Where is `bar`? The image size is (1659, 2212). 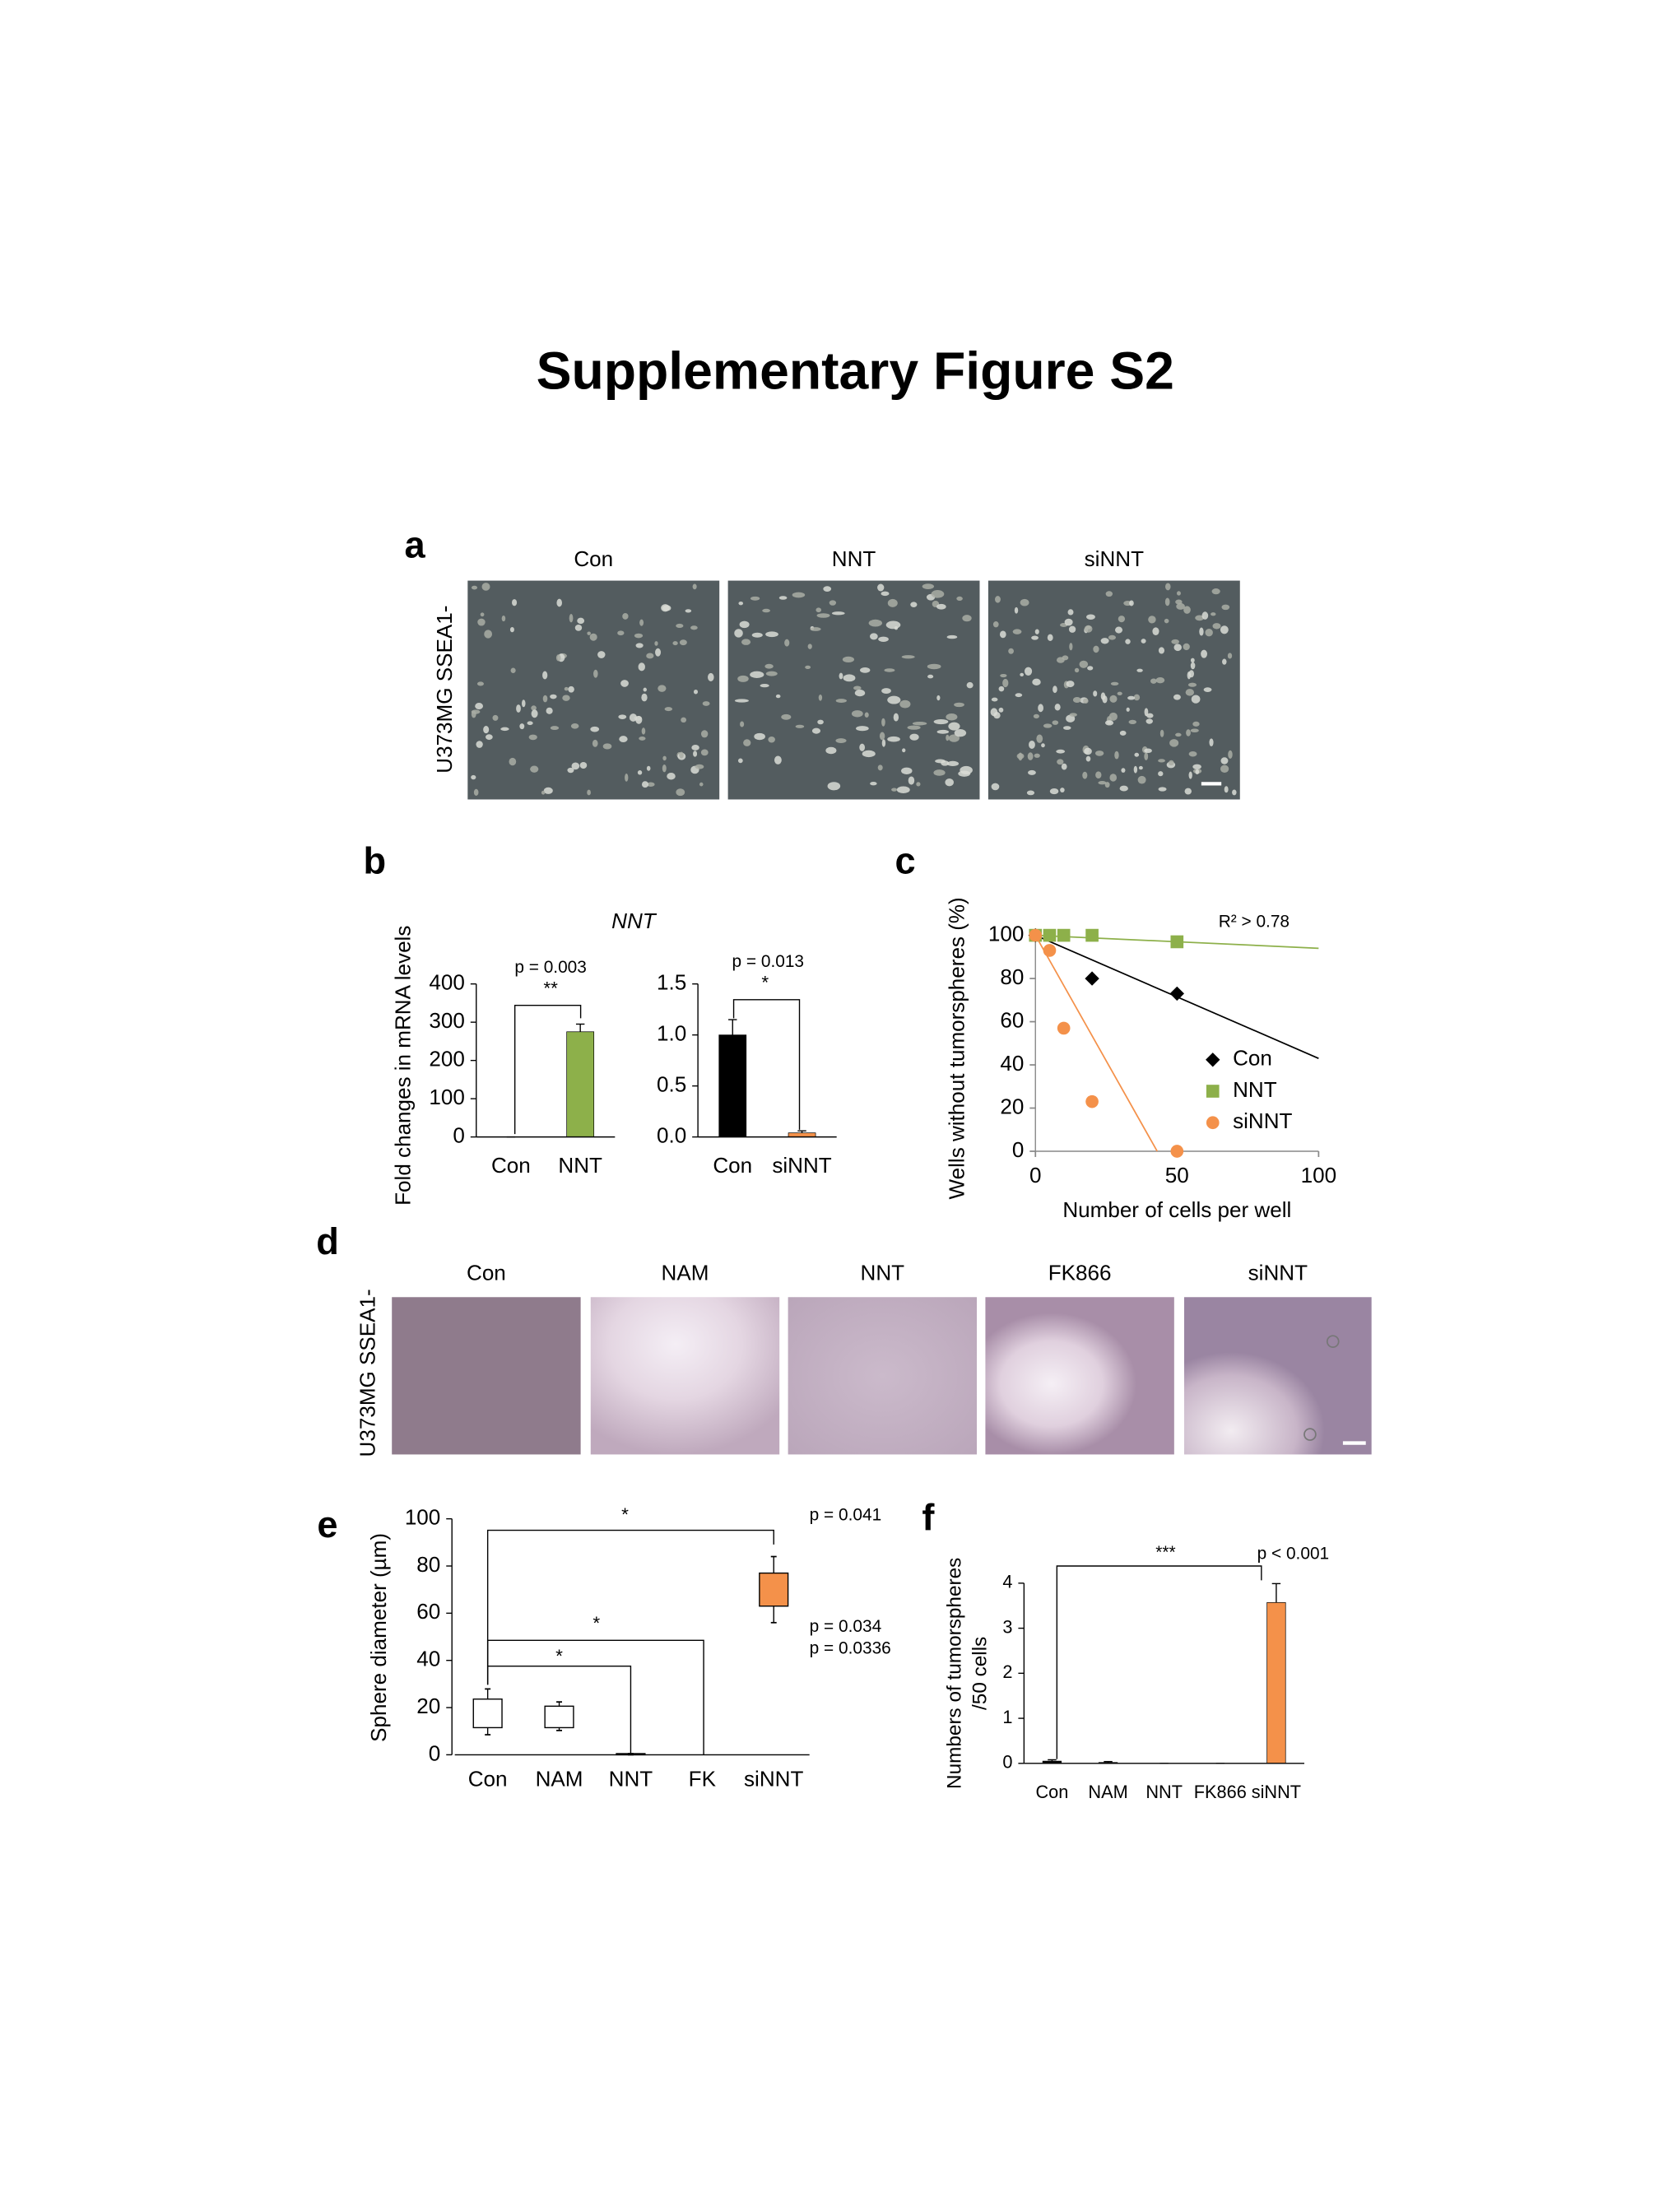
bar is located at coordinates (732, 1085).